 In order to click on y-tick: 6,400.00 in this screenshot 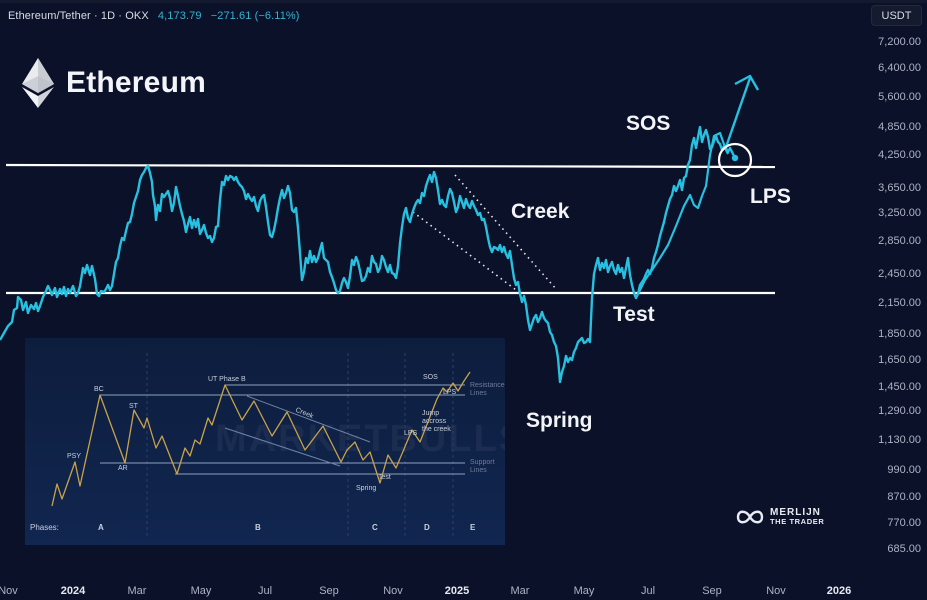, I will do `click(899, 68)`.